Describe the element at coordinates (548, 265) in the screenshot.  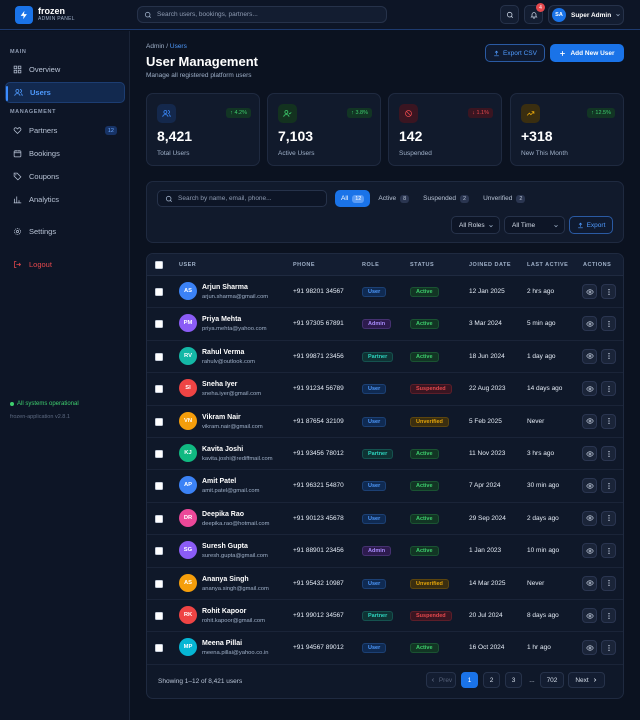
I see `column-header-last-active: LAST ACTIVE` at that location.